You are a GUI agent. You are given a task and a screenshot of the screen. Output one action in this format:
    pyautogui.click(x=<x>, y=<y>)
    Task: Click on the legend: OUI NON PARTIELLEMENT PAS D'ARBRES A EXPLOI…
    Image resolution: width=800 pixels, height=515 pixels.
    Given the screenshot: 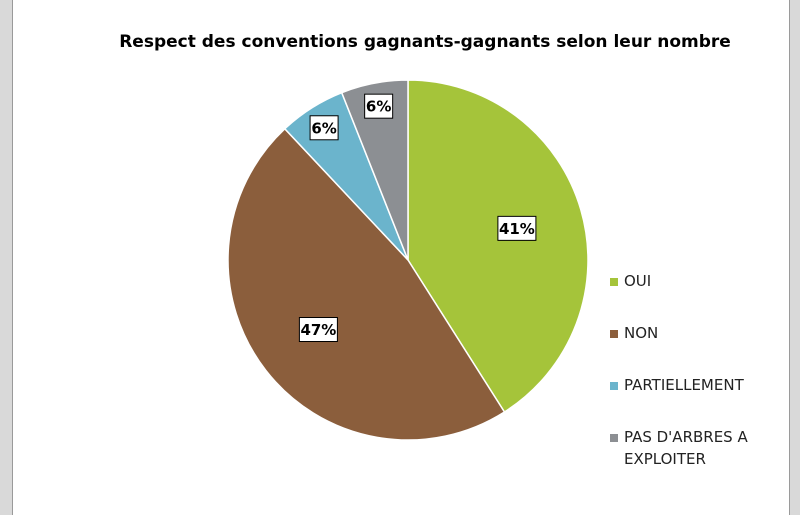 What is the action you would take?
    pyautogui.click(x=690, y=374)
    